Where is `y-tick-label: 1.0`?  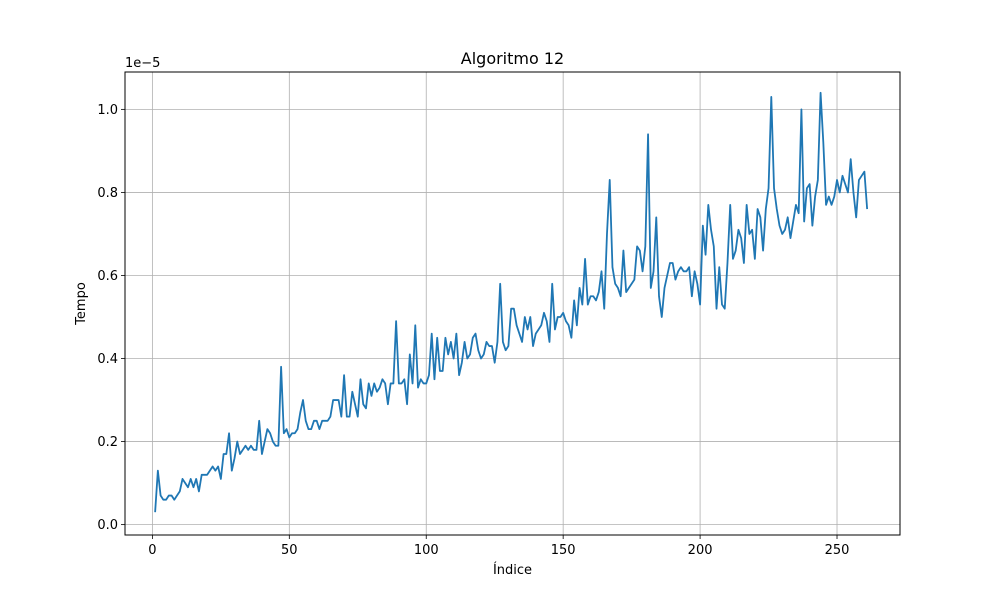 y-tick-label: 1.0 is located at coordinates (107, 110).